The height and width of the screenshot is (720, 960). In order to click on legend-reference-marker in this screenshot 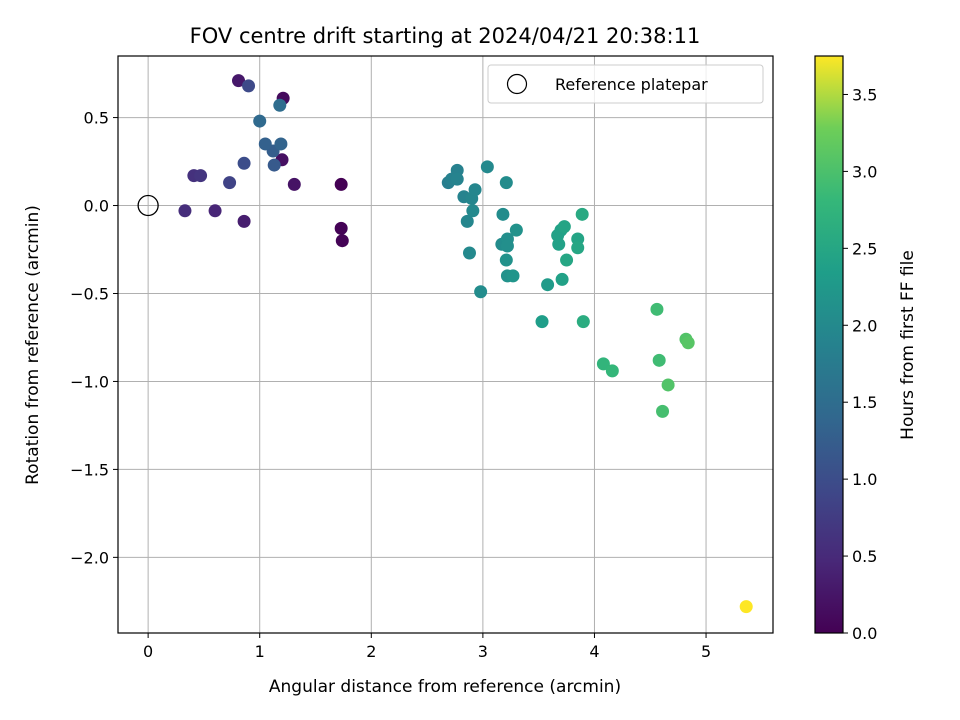, I will do `click(517, 84)`.